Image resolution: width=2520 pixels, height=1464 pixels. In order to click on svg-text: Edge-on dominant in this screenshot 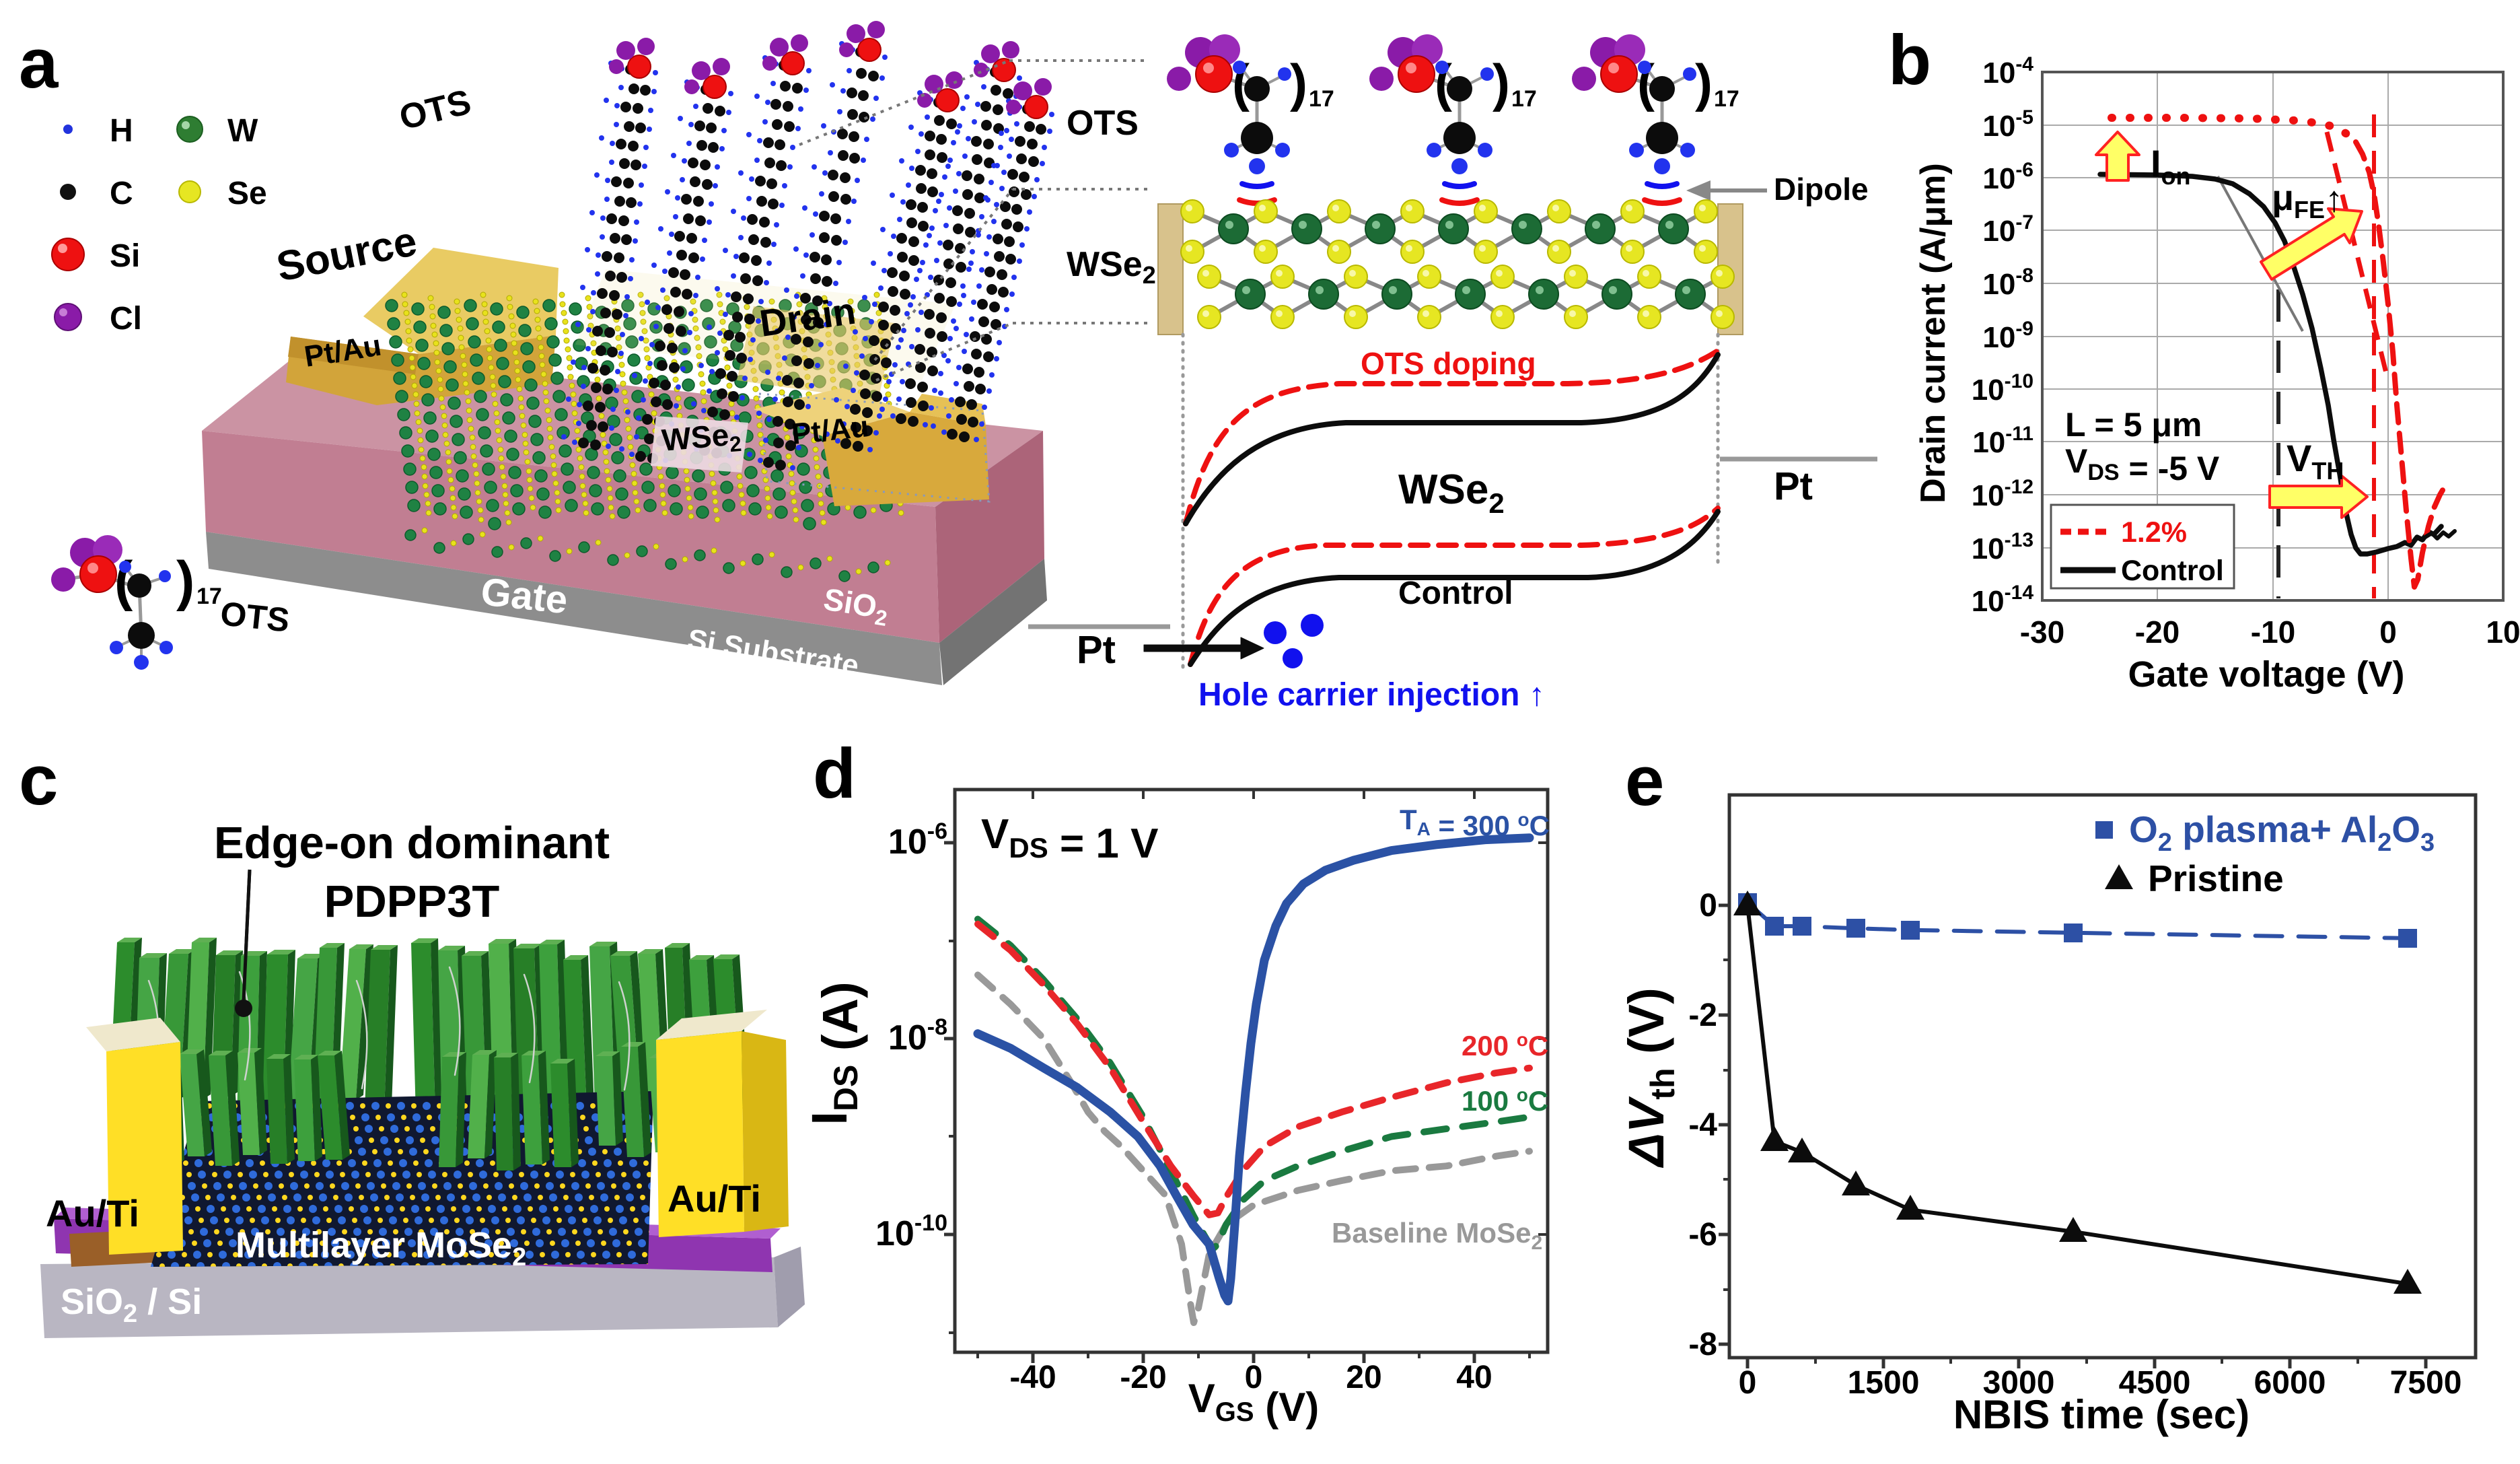, I will do `click(412, 843)`.